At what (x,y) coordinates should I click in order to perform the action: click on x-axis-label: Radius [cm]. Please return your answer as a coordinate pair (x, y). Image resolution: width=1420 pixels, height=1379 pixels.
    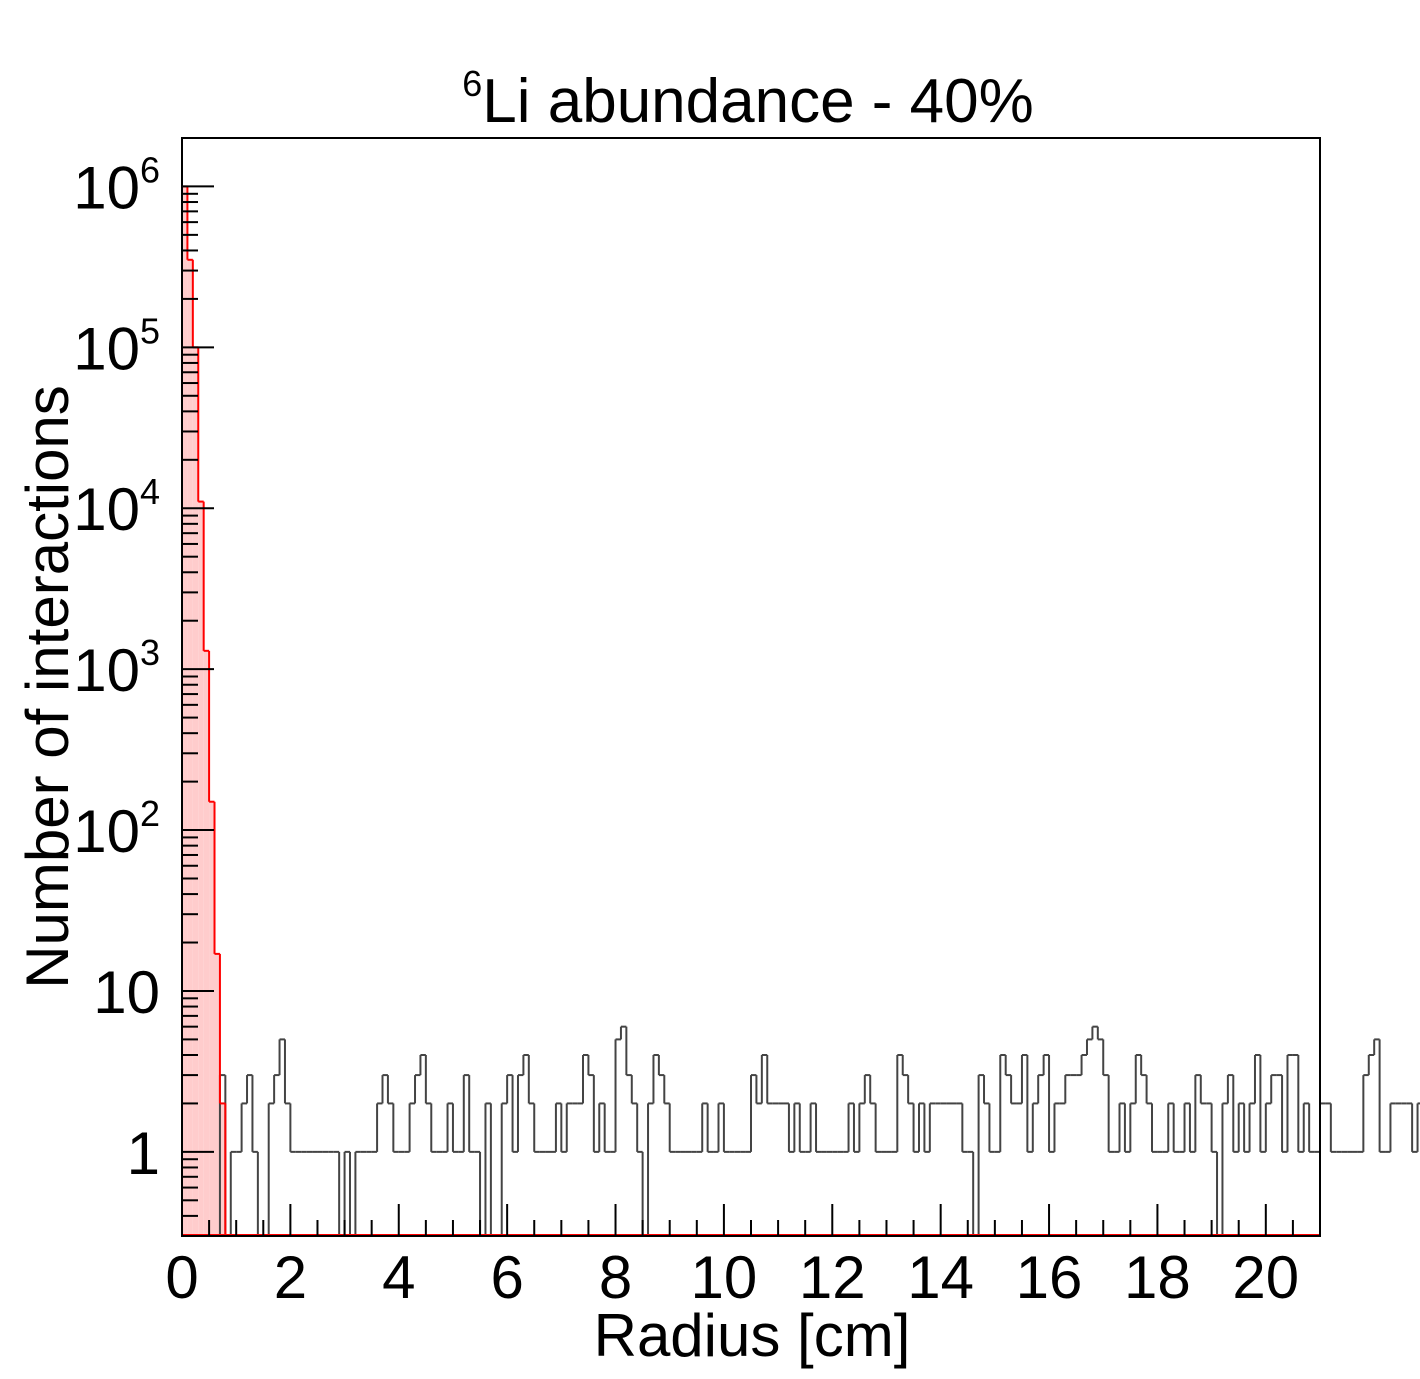
    Looking at the image, I should click on (752, 1335).